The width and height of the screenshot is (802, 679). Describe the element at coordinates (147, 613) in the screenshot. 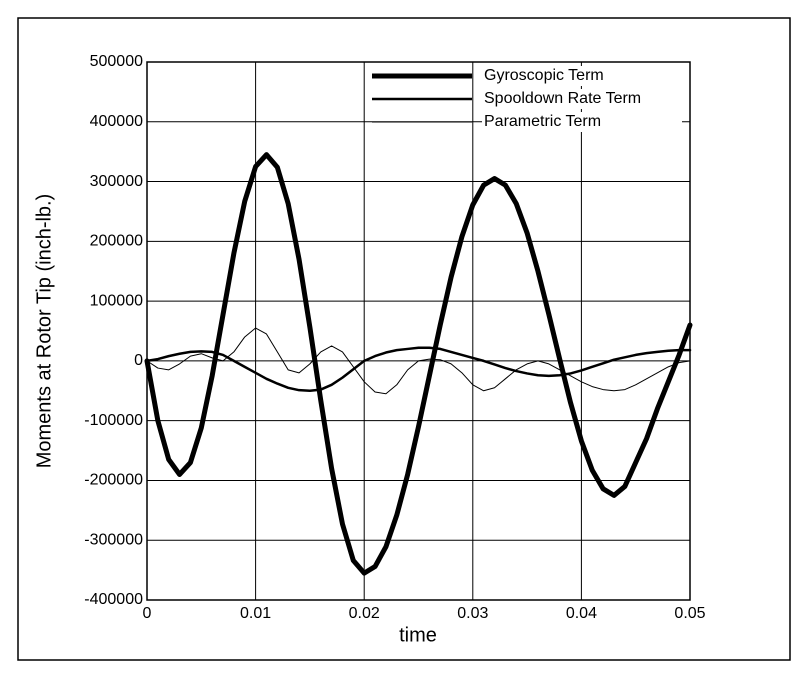

I see `x-tick-label: 0` at that location.